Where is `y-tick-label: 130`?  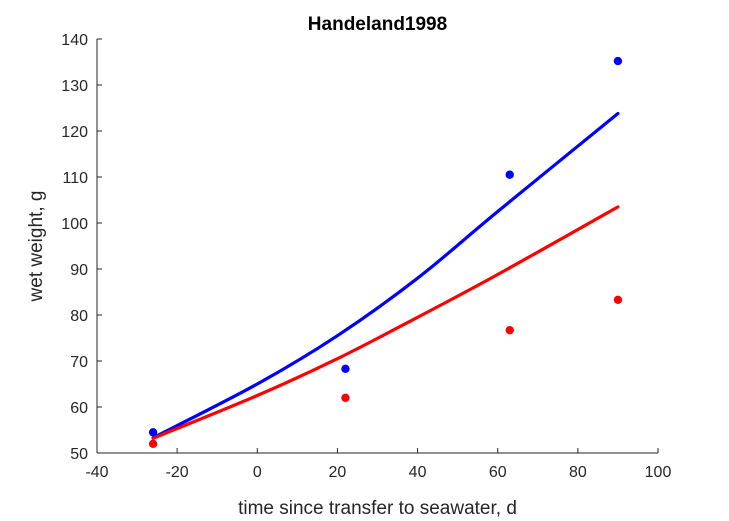 y-tick-label: 130 is located at coordinates (74, 86).